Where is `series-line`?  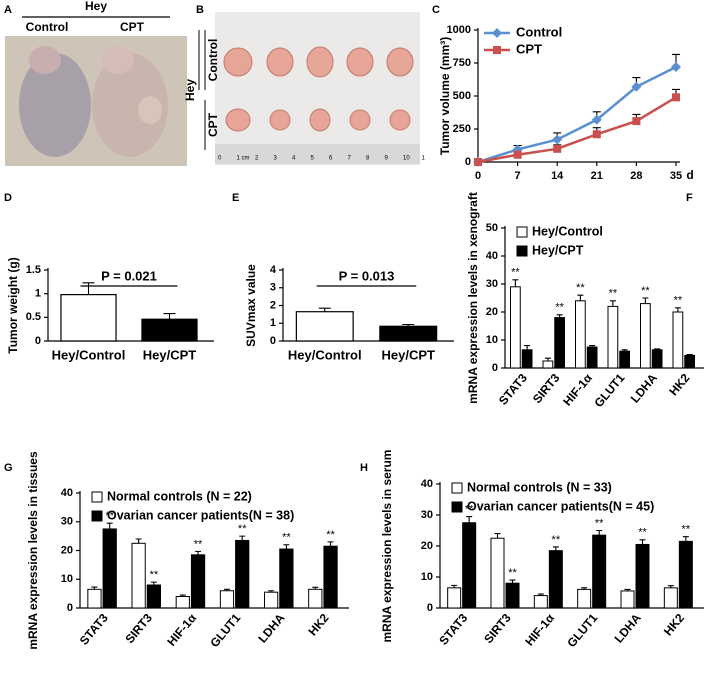
series-line is located at coordinates (577, 114).